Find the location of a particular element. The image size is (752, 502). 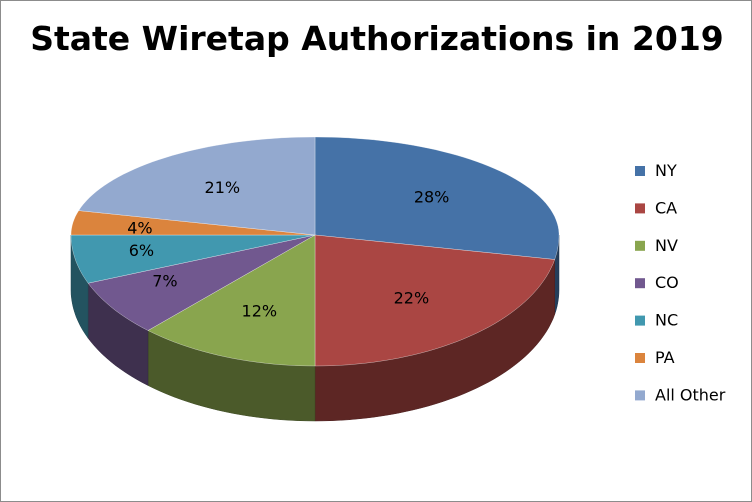

data-label-nc: 6% is located at coordinates (141, 250).